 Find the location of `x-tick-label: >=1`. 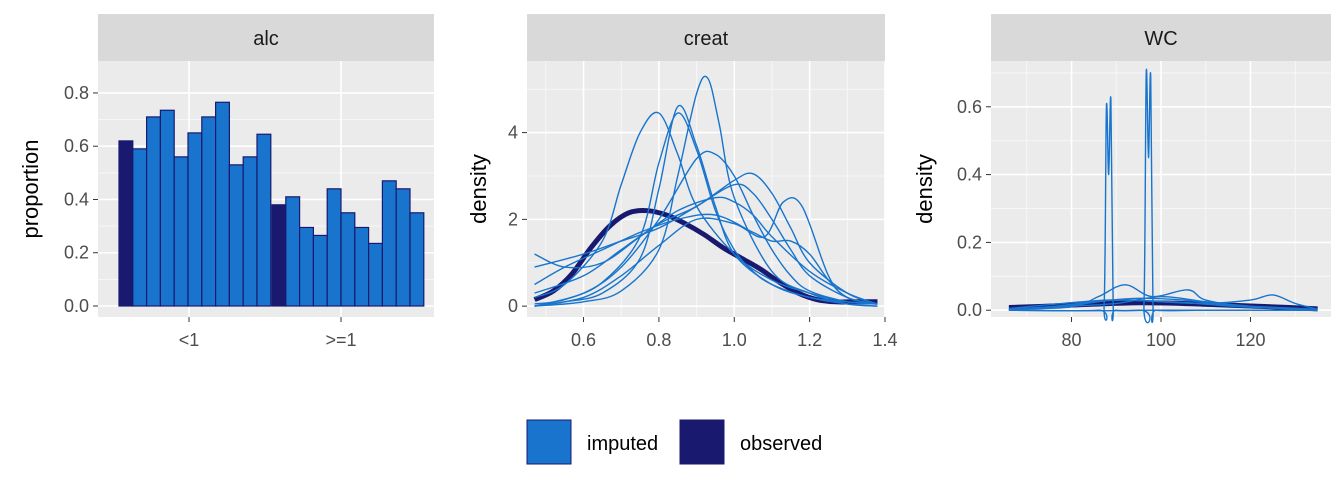

x-tick-label: >=1 is located at coordinates (340, 340).